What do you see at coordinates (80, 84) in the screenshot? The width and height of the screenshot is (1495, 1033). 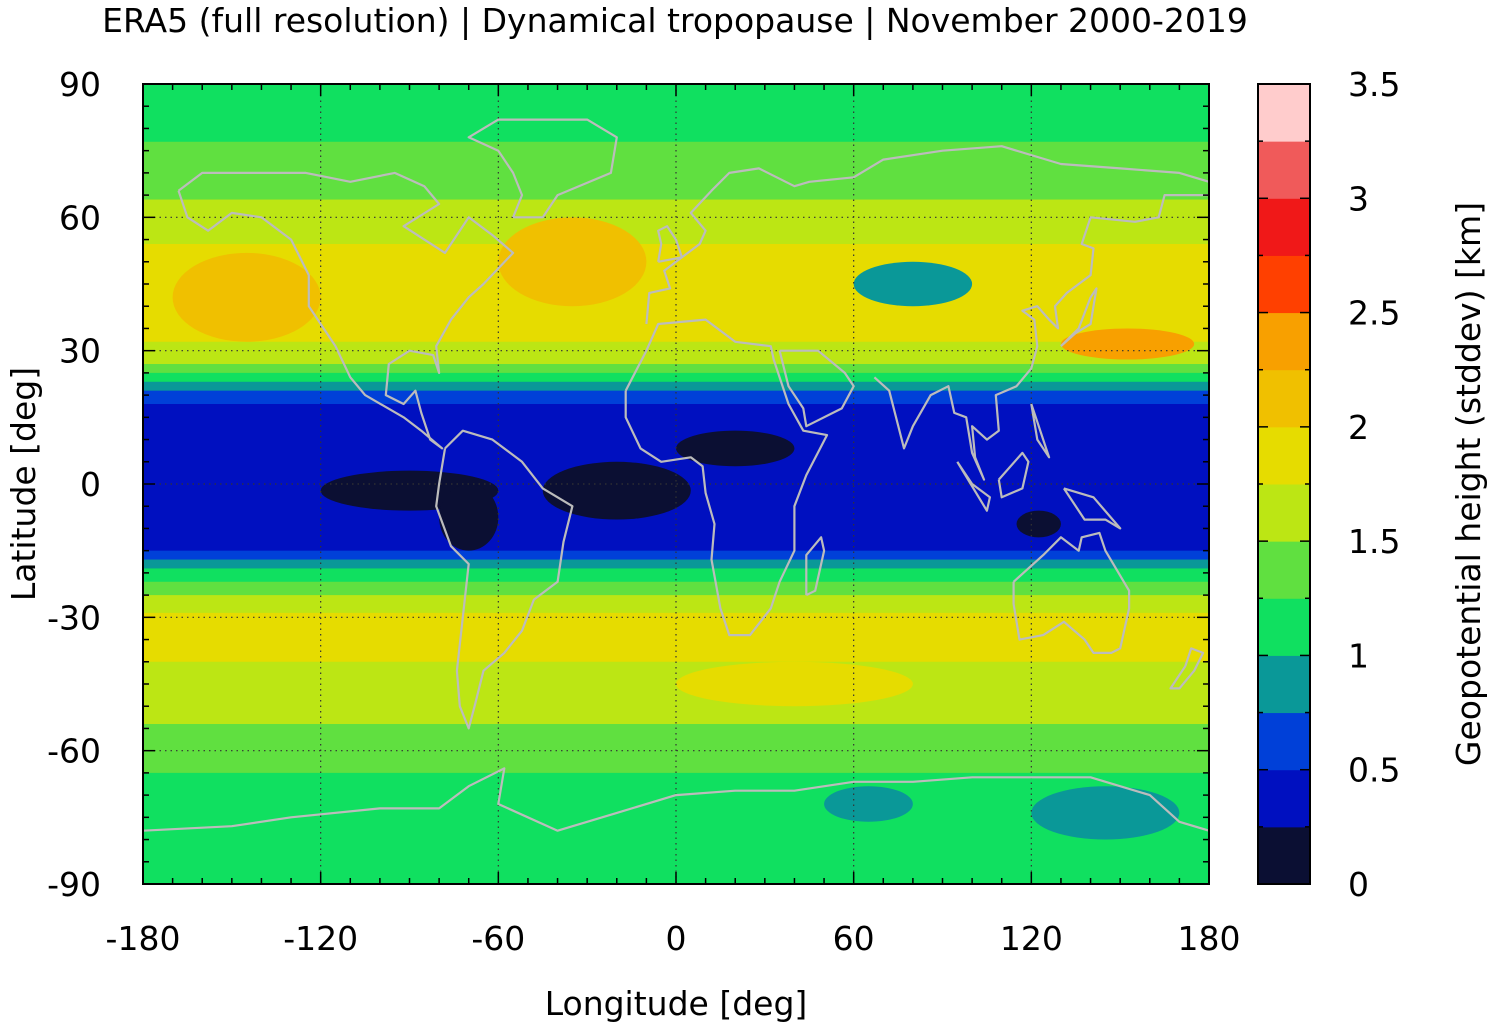 I see `y-tick-label: 90` at bounding box center [80, 84].